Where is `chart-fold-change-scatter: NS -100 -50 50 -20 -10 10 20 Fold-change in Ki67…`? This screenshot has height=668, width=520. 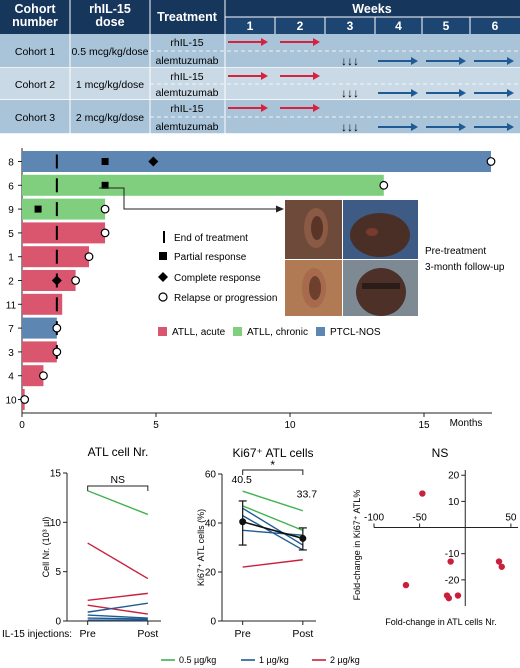
chart-fold-change-scatter: NS -100 -50 50 -20 -10 10 20 Fold-change in Ki67… is located at coordinates (435, 536).